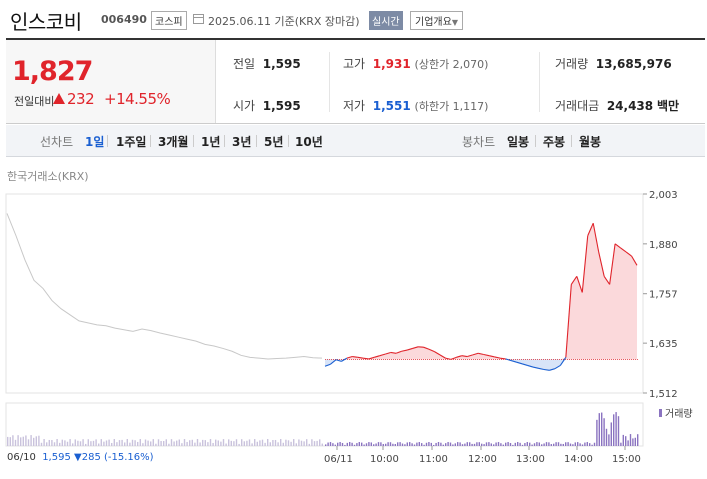 This screenshot has width=707, height=479. Describe the element at coordinates (554, 142) in the screenshot. I see `tab-weekly: 주봉` at that location.